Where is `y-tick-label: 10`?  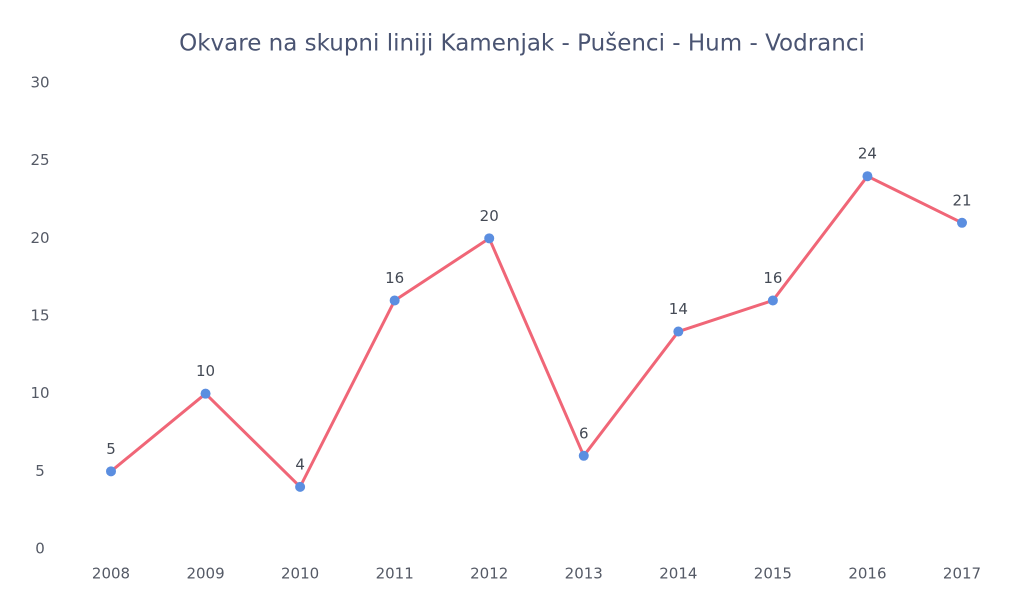 y-tick-label: 10 is located at coordinates (39, 393).